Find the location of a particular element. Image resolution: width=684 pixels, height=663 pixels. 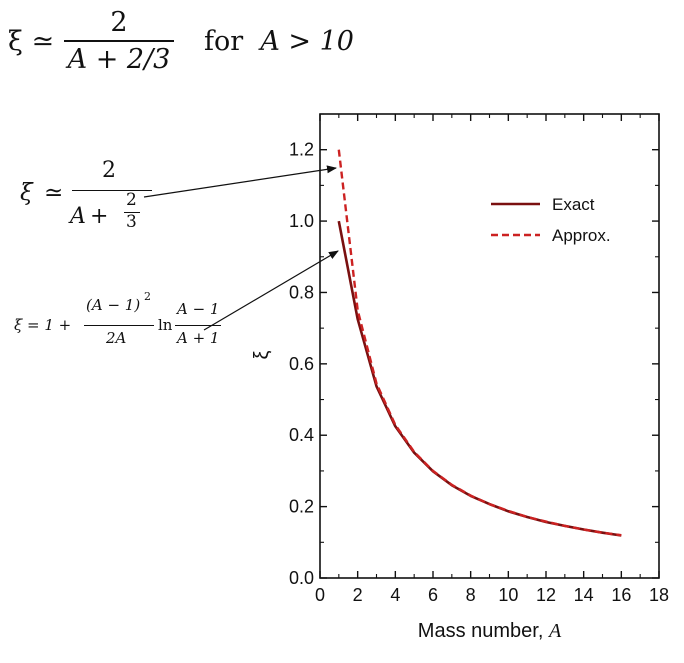

x-tick-label: 16 is located at coordinates (621, 595).